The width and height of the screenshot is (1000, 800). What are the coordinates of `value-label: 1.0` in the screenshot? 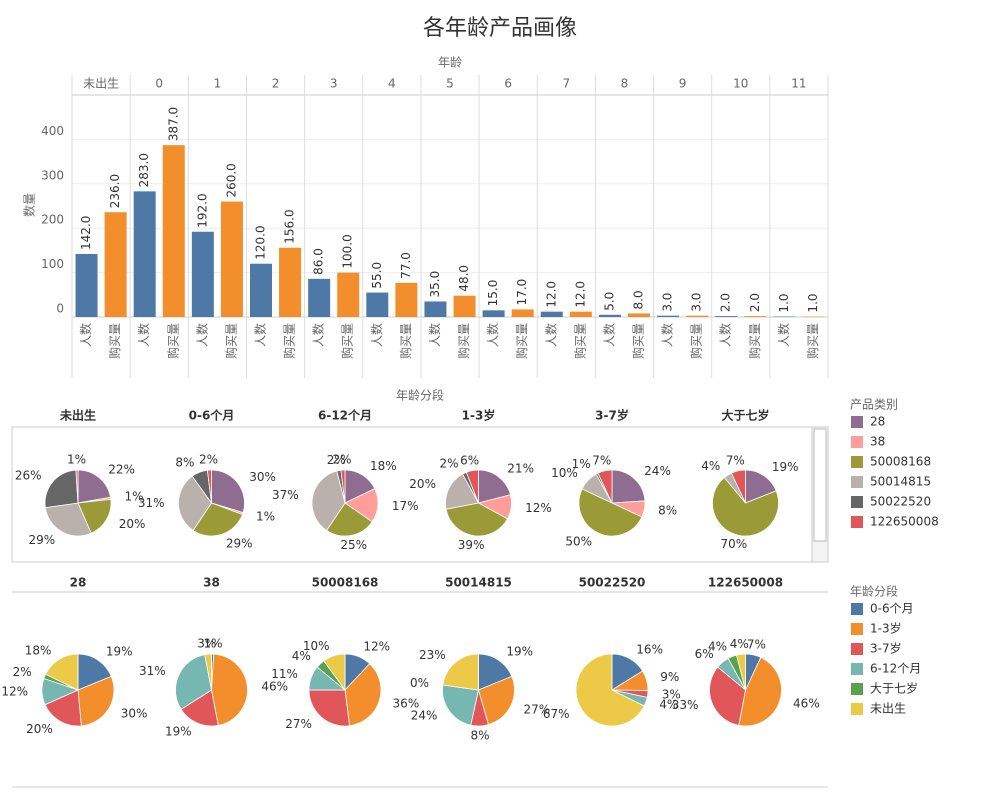 It's located at (813, 302).